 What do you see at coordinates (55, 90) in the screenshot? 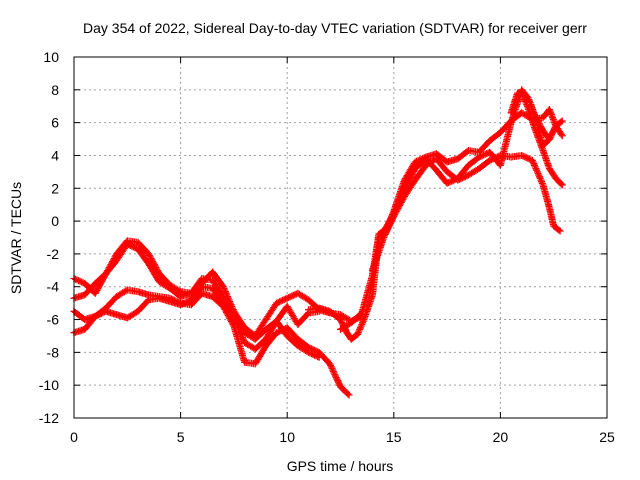
I see `y-tick-label: 8` at bounding box center [55, 90].